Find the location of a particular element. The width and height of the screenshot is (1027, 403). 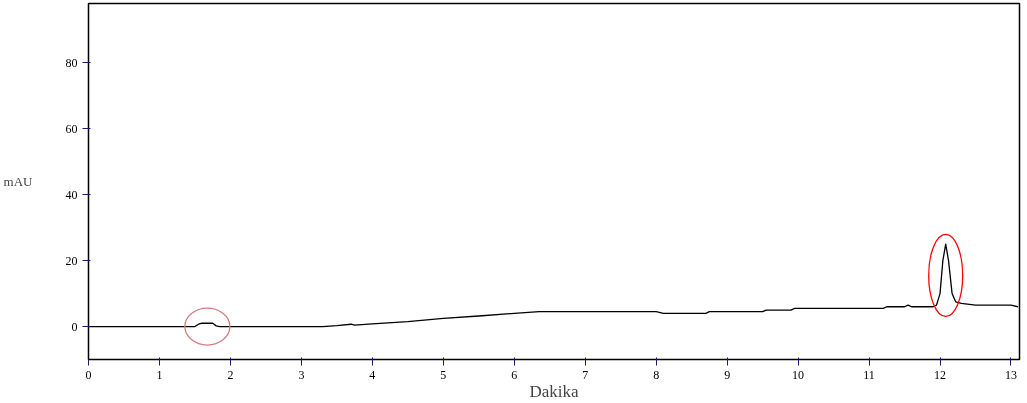

x-tick-label: 1 is located at coordinates (159, 374).